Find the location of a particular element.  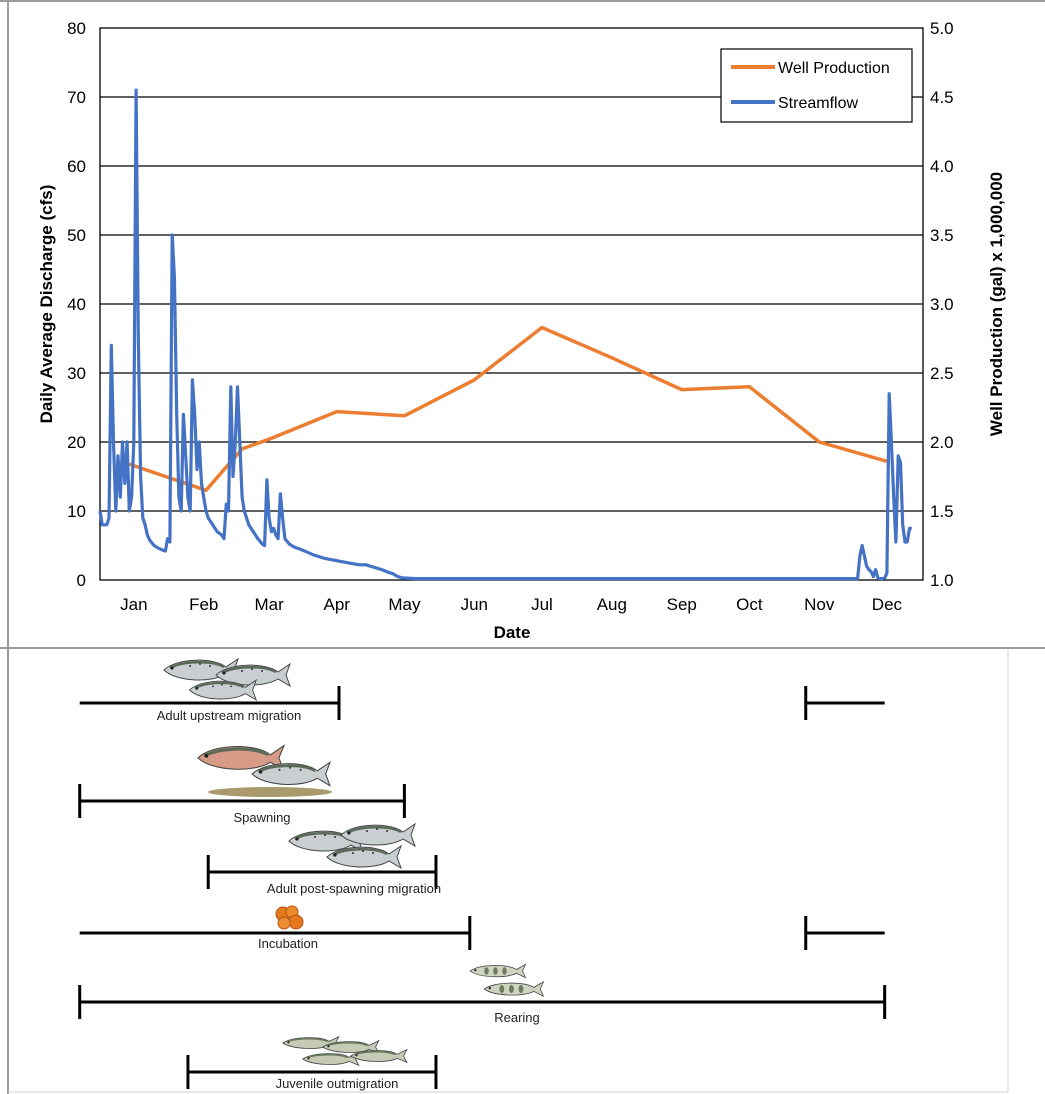

illustrations is located at coordinates (353, 862).